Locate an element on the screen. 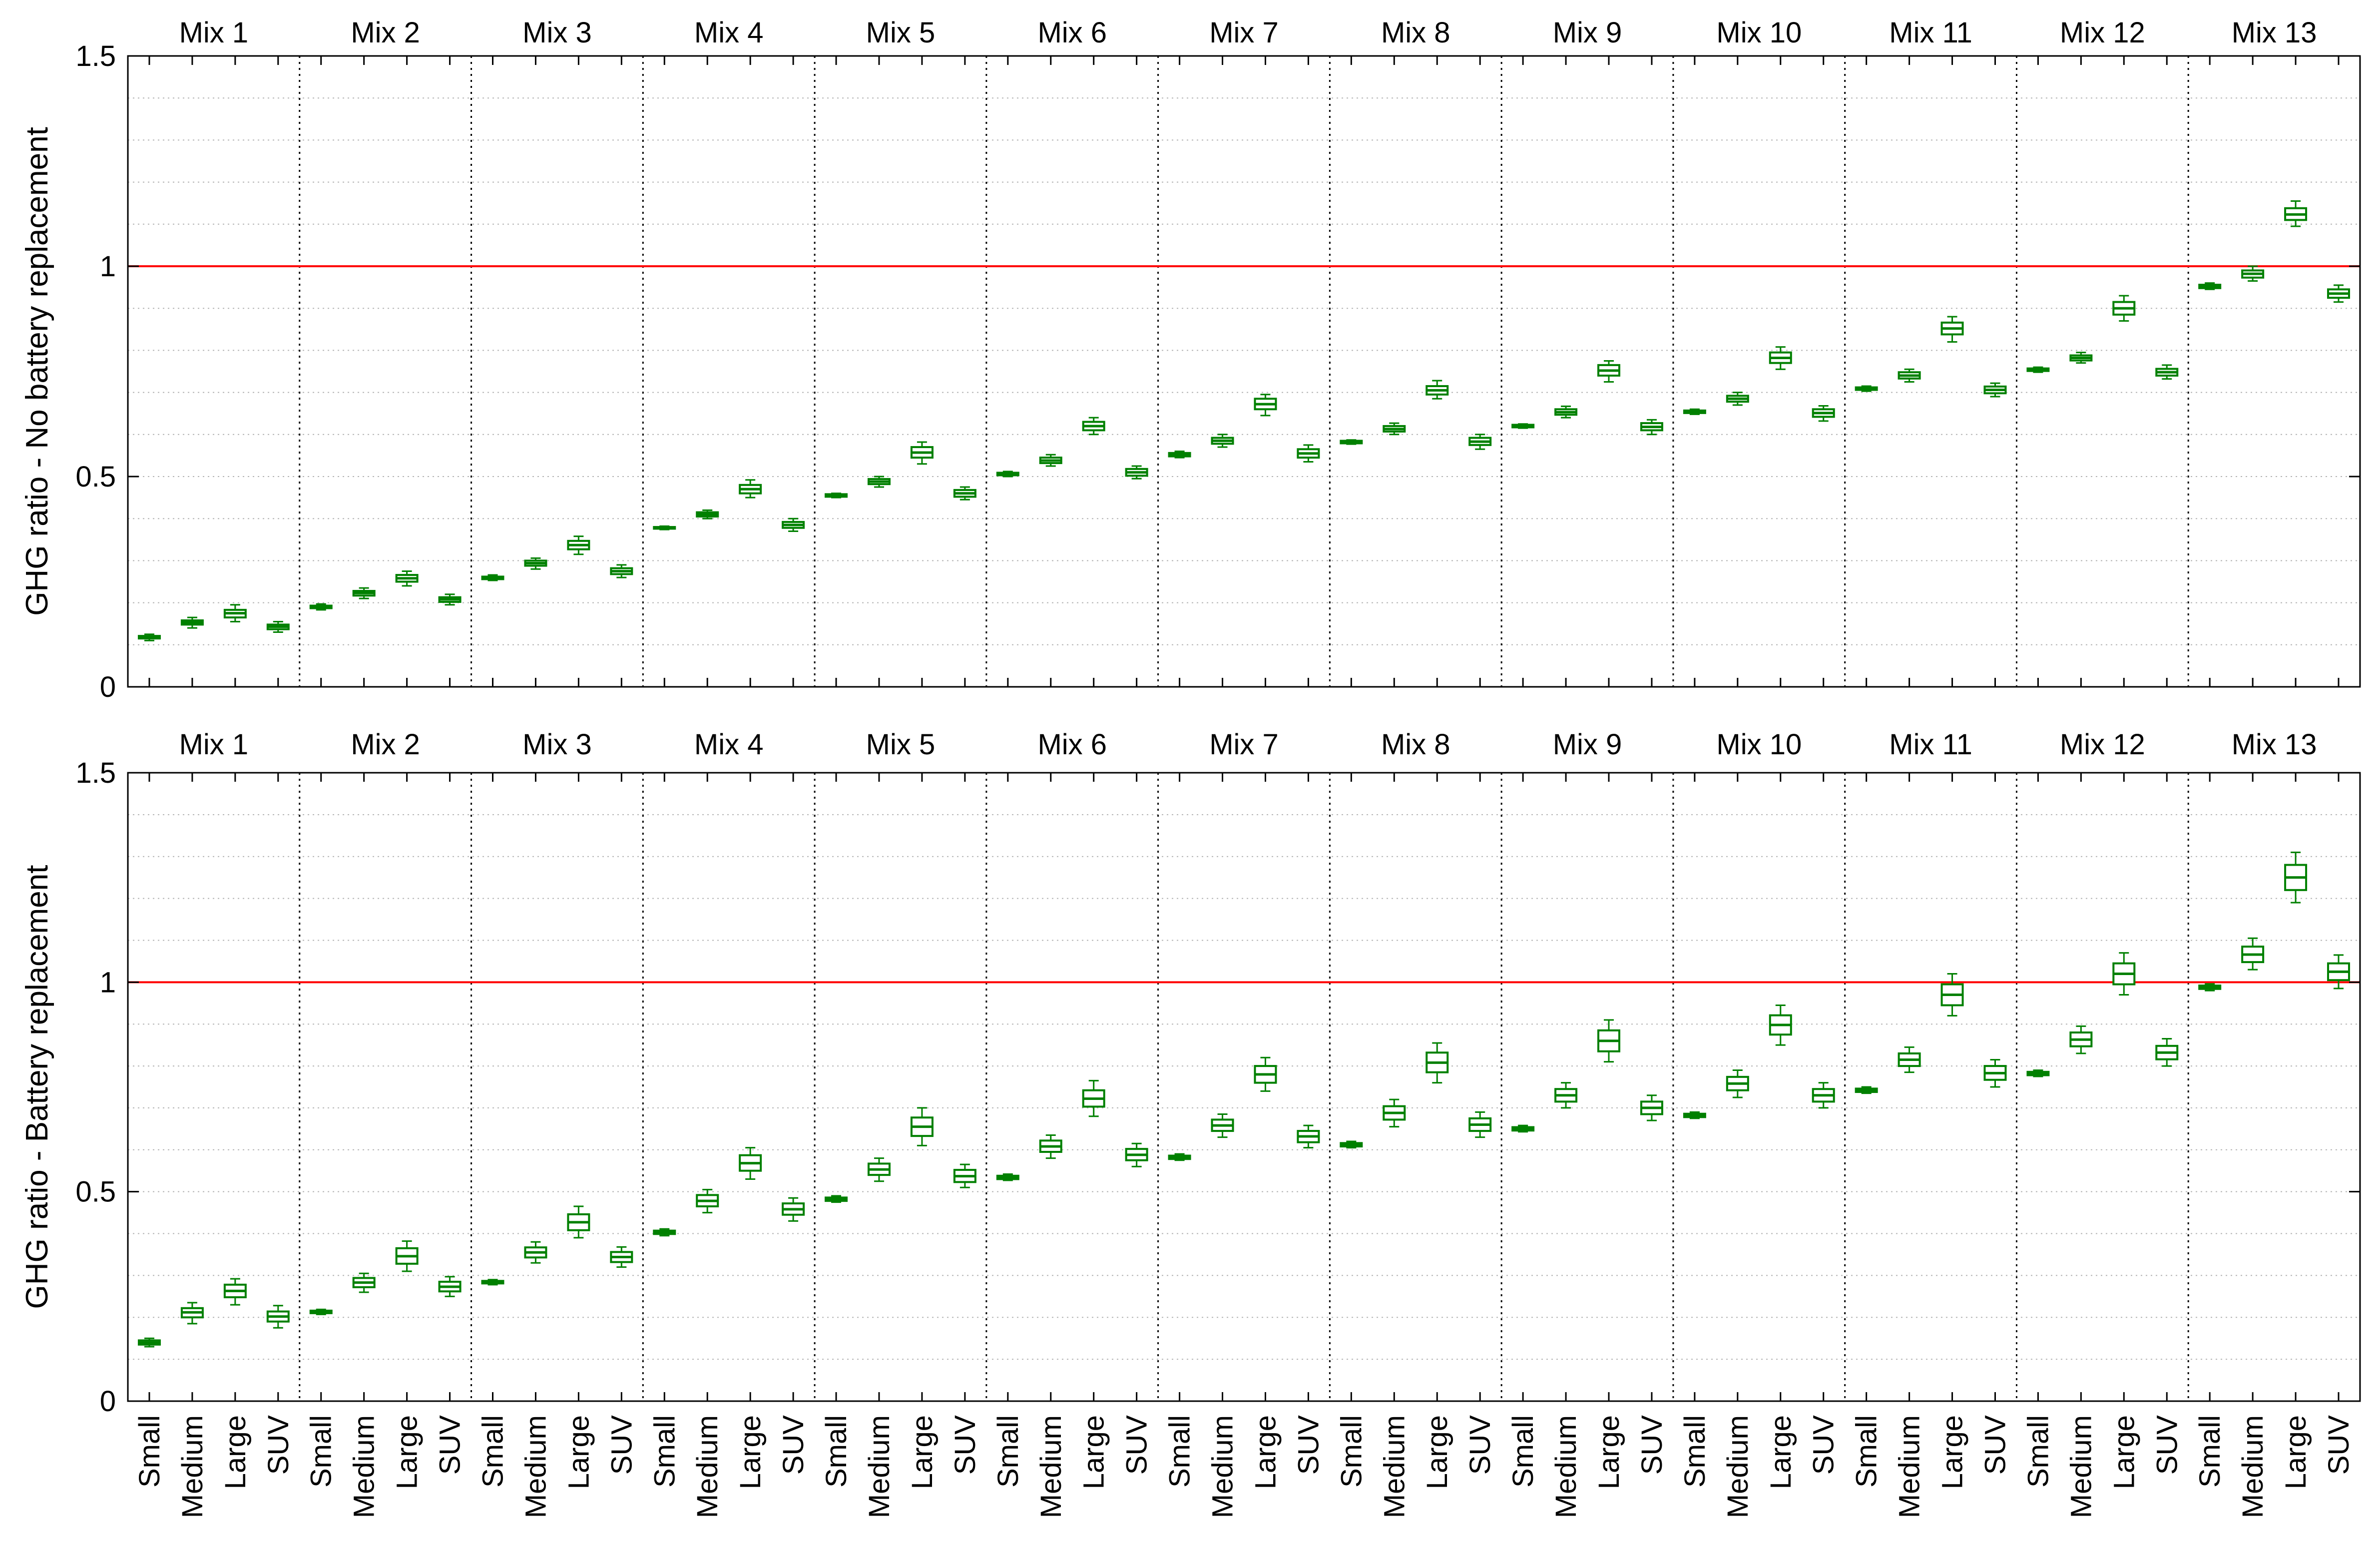 The height and width of the screenshot is (1544, 2380). box-mix4-medium is located at coordinates (707, 1201).